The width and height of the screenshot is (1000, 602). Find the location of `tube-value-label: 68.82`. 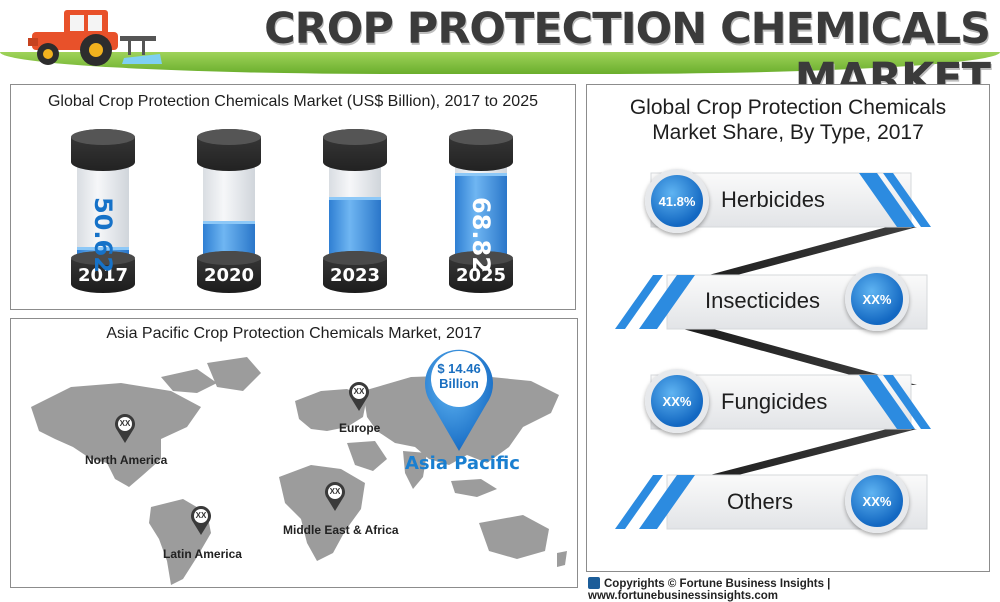

tube-value-label: 68.82 is located at coordinates (481, 235).